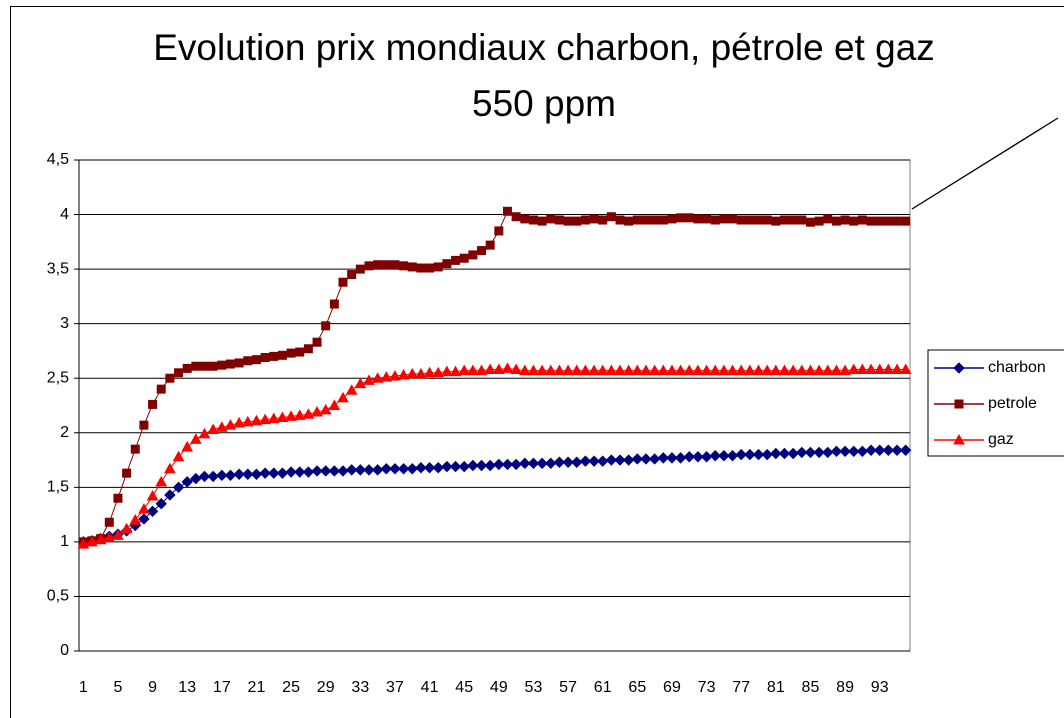 The image size is (1064, 718). I want to click on x-tick-label: 29, so click(326, 687).